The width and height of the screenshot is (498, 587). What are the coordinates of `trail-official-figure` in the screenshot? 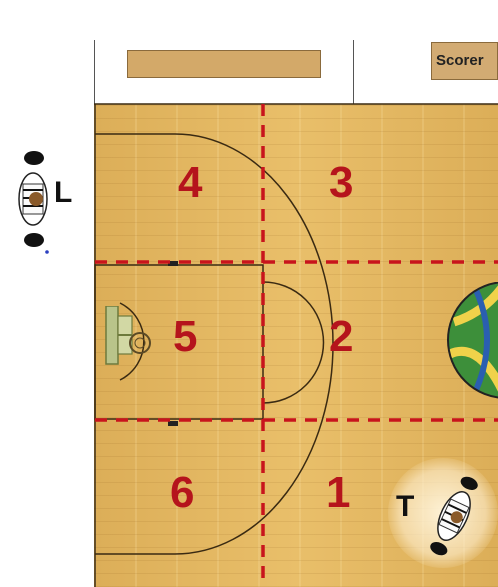 It's located at (454, 516).